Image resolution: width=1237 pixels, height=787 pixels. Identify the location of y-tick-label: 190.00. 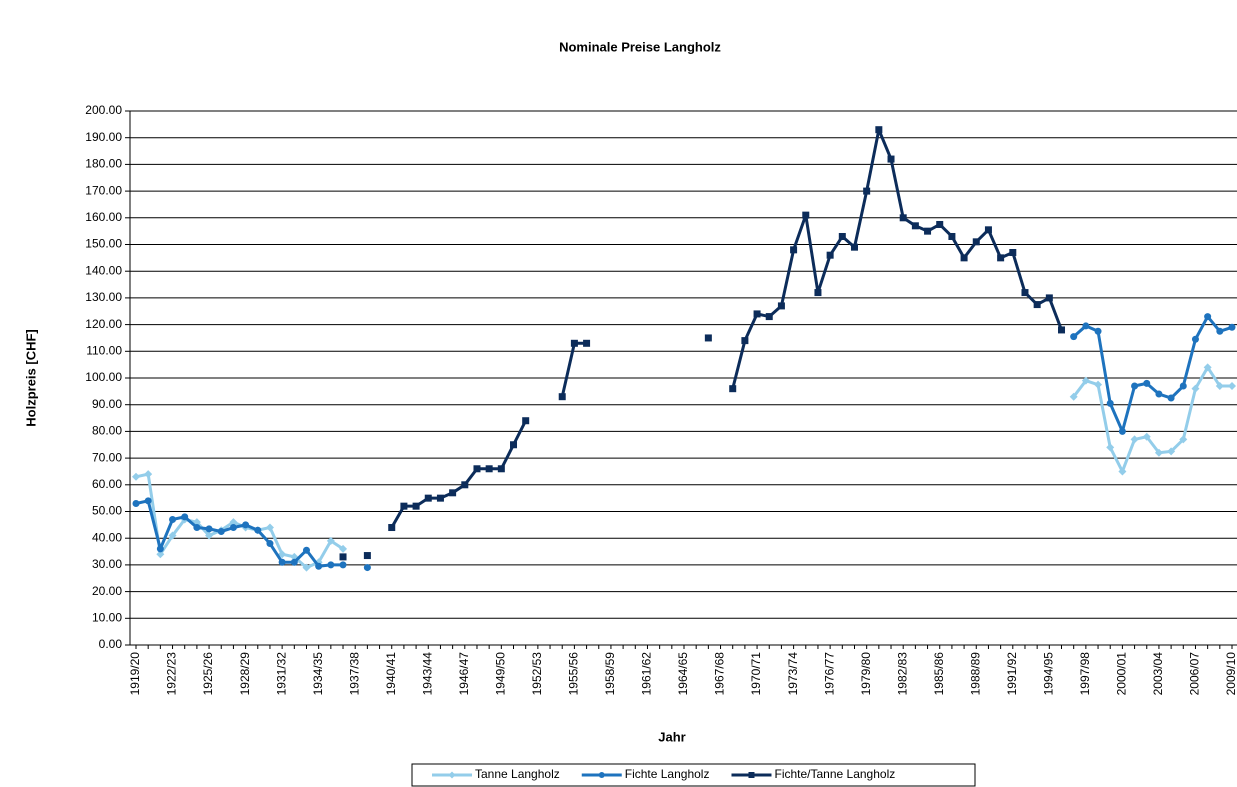
(103, 137).